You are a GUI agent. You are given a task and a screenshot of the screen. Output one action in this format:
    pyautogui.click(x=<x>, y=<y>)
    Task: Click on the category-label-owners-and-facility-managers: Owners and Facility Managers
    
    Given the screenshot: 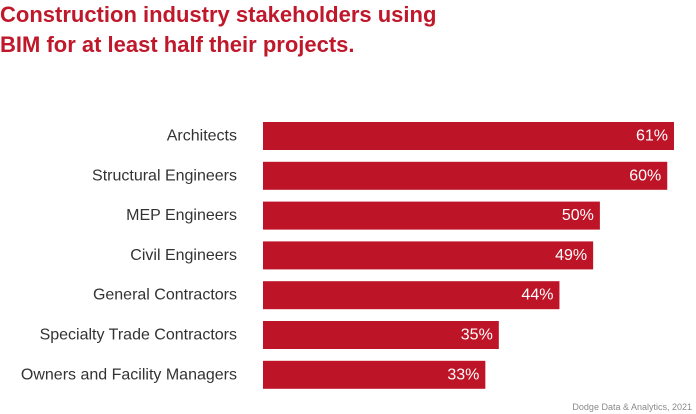 What is the action you would take?
    pyautogui.click(x=129, y=374)
    